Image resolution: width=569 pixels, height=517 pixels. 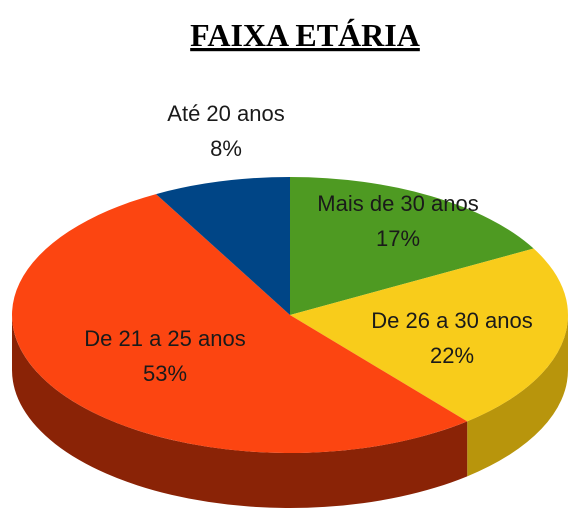 I want to click on value-label: 22%, so click(x=452, y=355).